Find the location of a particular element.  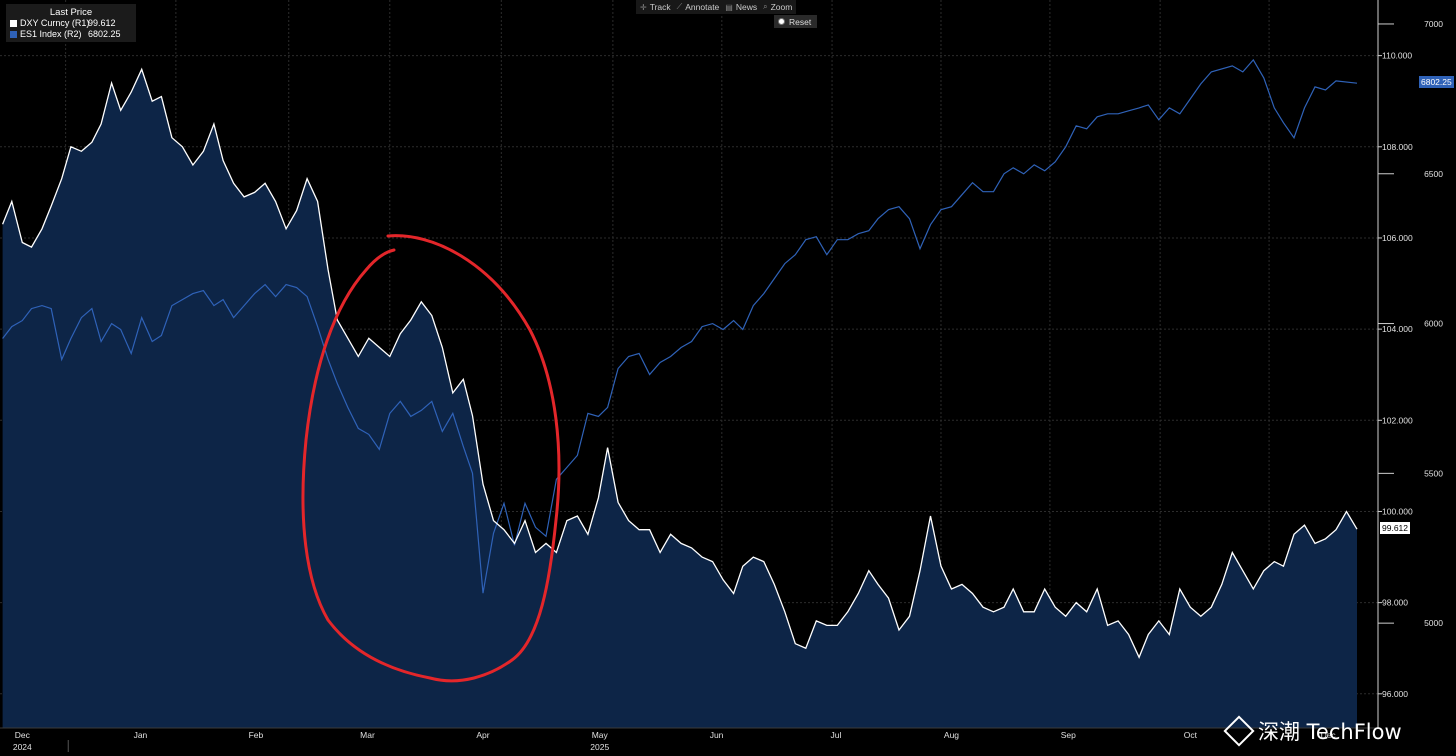

news-icon: ▤ is located at coordinates (729, 7).